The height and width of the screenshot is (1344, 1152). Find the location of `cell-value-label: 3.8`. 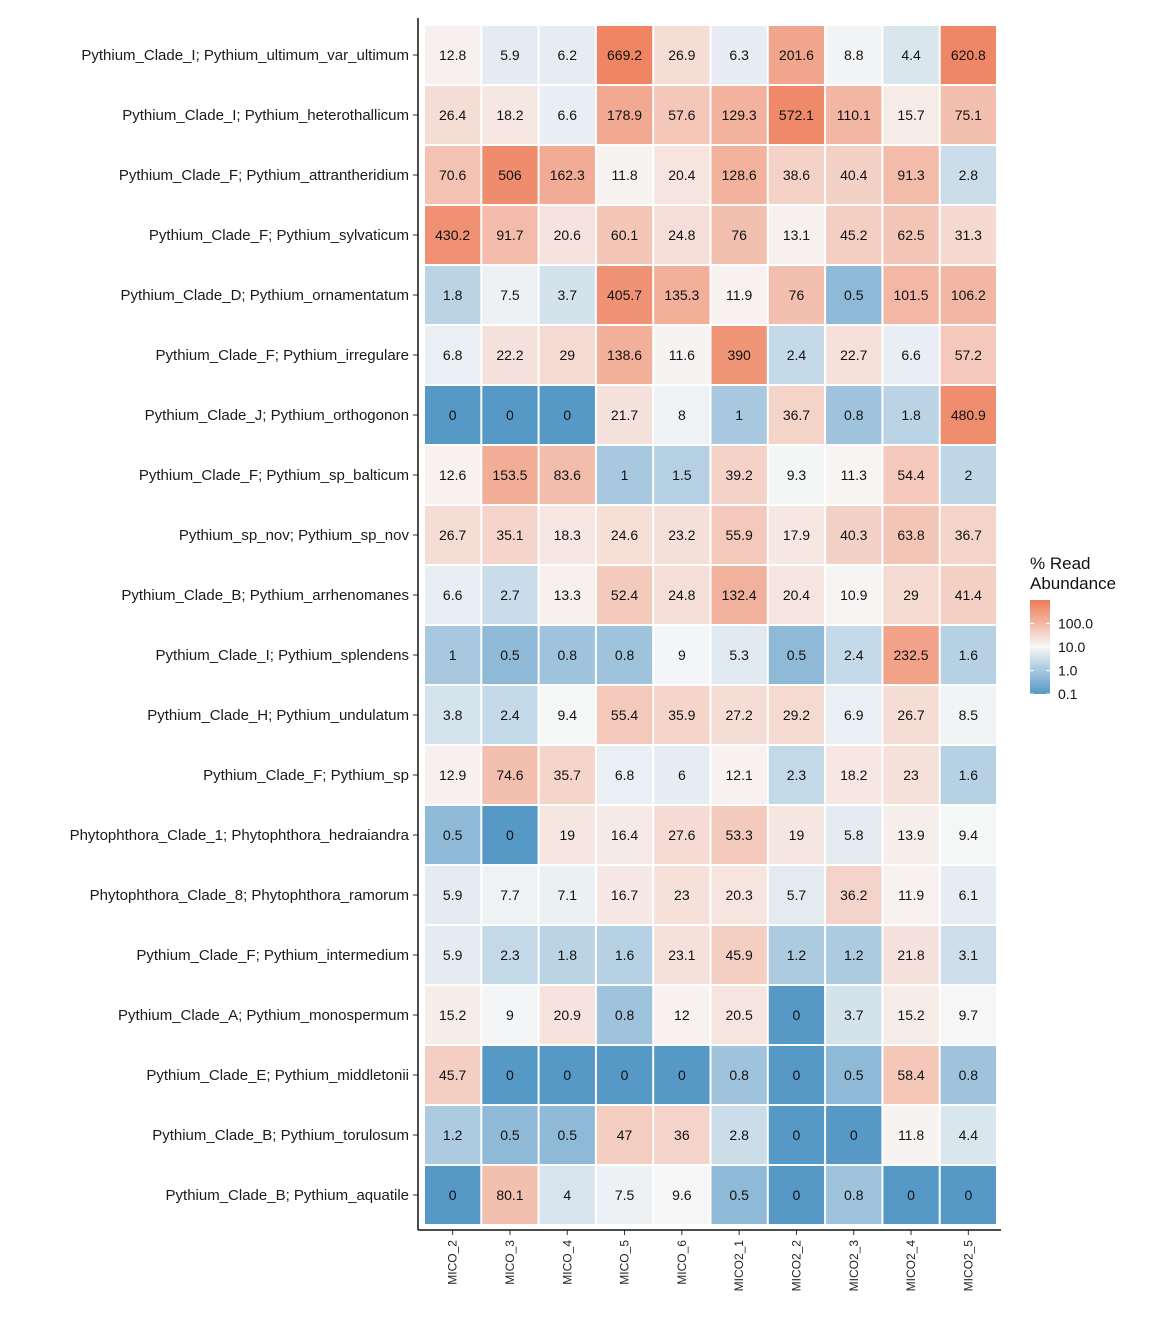

cell-value-label: 3.8 is located at coordinates (453, 715).